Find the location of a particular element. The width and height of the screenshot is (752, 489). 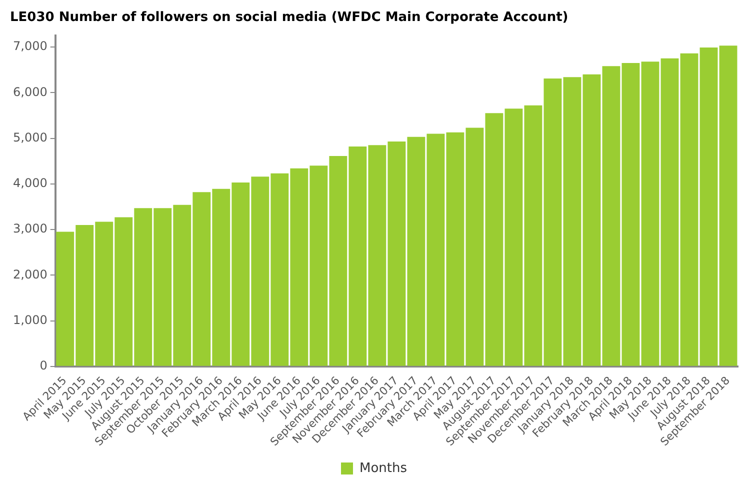

chart-title: LE030 Number of followers on social media (WFDC Main Corporate Account) is located at coordinates (289, 18).